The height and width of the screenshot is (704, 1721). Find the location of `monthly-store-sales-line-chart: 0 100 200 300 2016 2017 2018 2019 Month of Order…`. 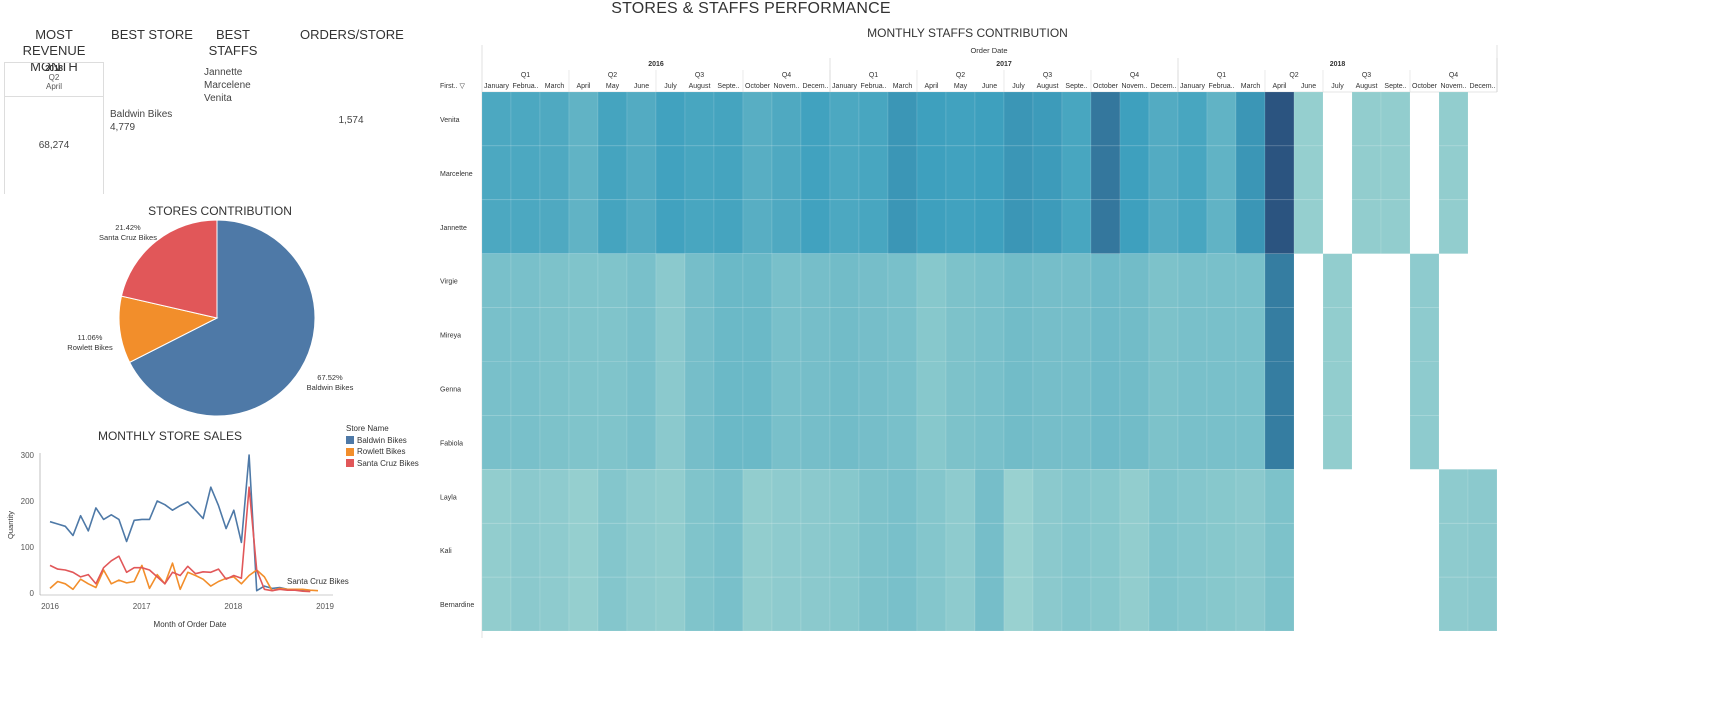

monthly-store-sales-line-chart: 0 100 200 300 2016 2017 2018 2019 Month of Order… is located at coordinates (177, 540).